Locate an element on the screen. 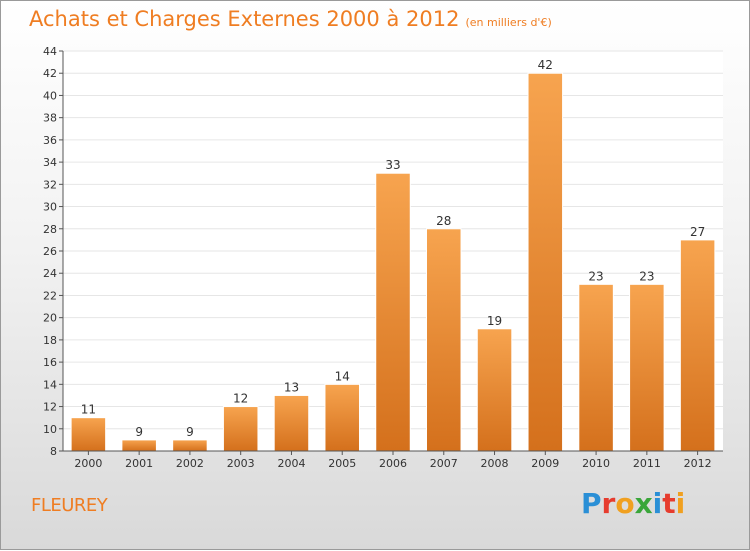 This screenshot has width=750, height=551. y-tick-label: 26 is located at coordinates (50, 251).